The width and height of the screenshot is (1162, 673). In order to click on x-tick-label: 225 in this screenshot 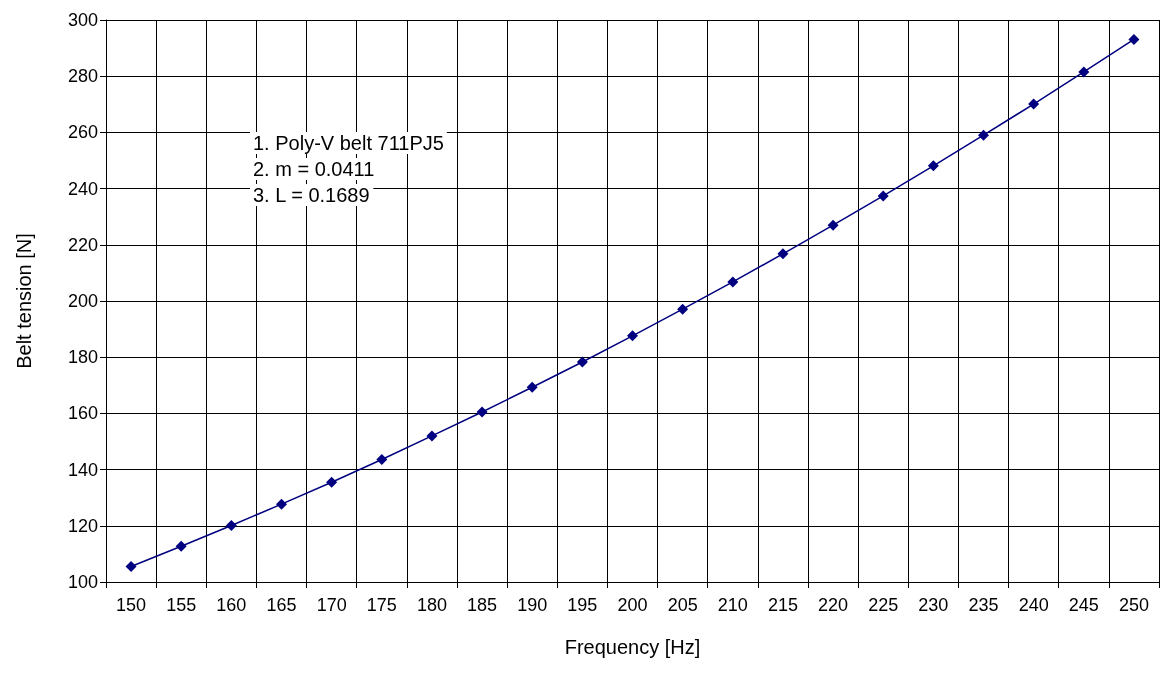, I will do `click(883, 605)`.